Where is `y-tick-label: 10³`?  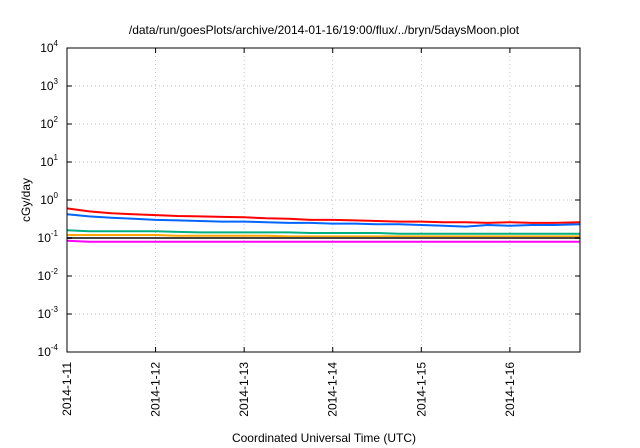 y-tick-label: 10³ is located at coordinates (49, 85).